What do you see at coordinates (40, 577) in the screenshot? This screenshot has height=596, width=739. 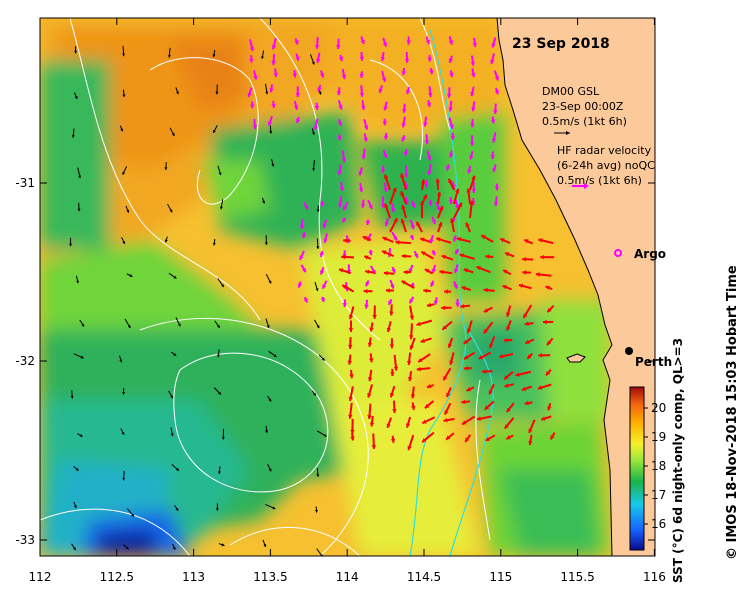 I see `lon-tick-label: 112` at bounding box center [40, 577].